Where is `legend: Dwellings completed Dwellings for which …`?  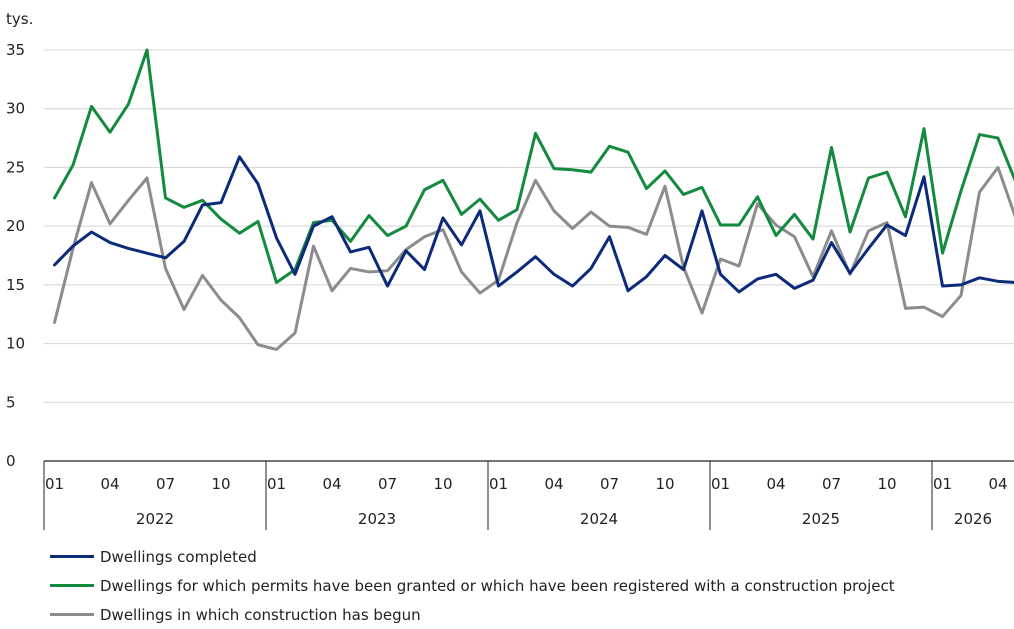
legend: Dwellings completed Dwellings for which … is located at coordinates (472, 585).